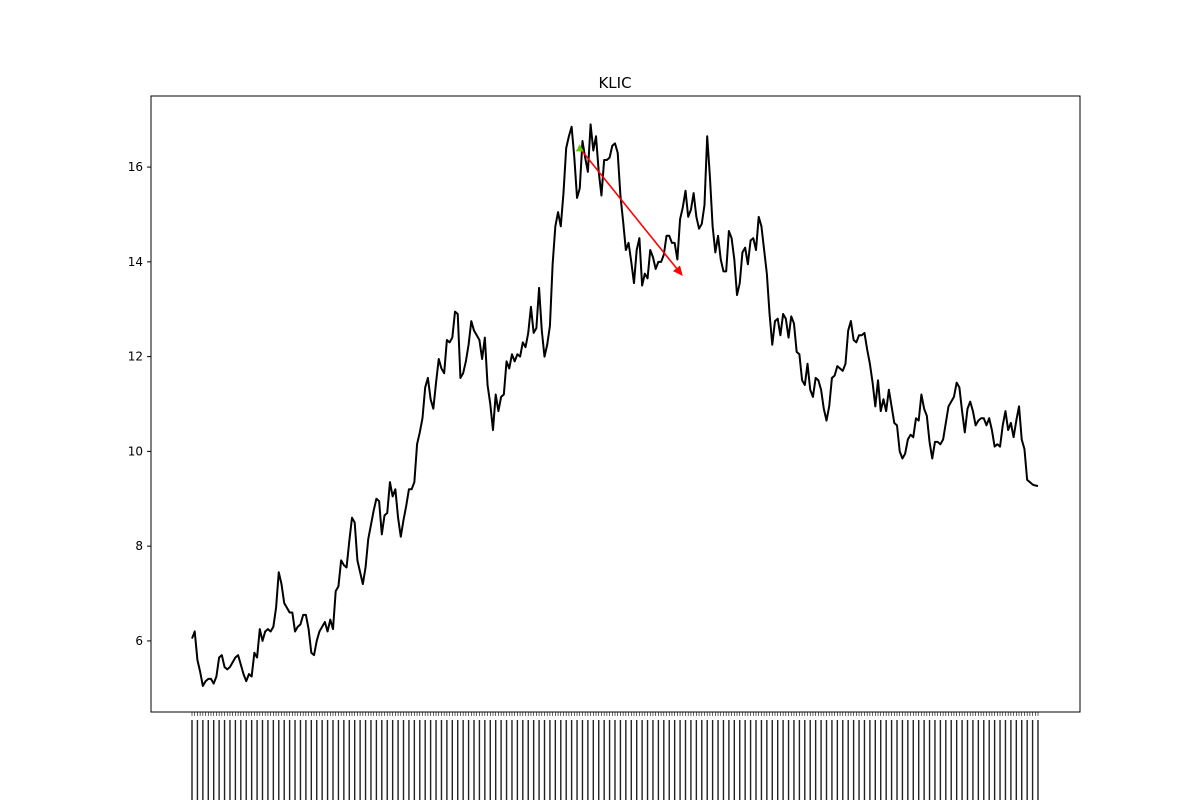  Describe the element at coordinates (139, 641) in the screenshot. I see `y-tick-label: 6` at that location.